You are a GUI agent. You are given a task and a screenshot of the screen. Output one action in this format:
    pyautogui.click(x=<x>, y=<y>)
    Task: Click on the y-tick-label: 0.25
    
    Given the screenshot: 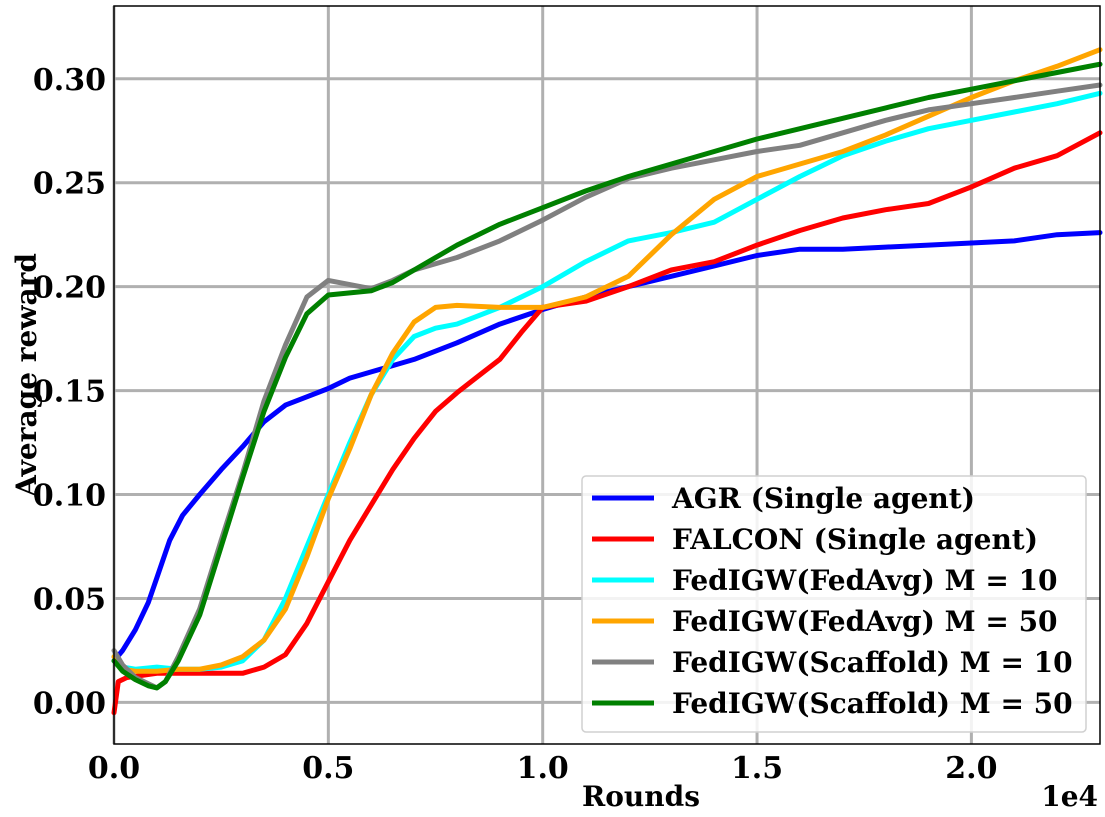 What is the action you would take?
    pyautogui.click(x=69, y=184)
    